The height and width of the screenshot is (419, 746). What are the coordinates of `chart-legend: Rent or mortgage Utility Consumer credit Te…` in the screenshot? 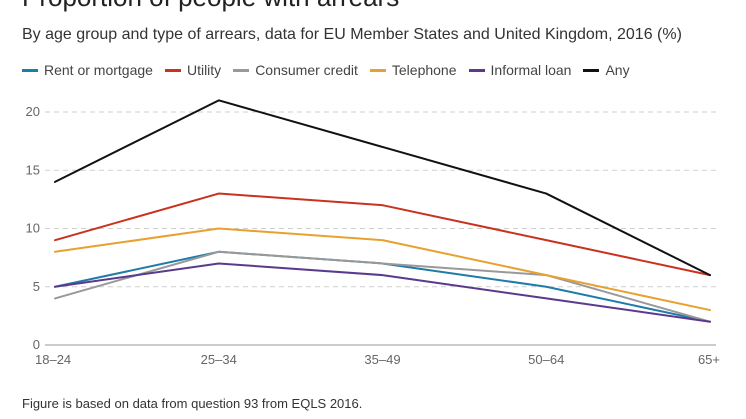 It's located at (332, 70).